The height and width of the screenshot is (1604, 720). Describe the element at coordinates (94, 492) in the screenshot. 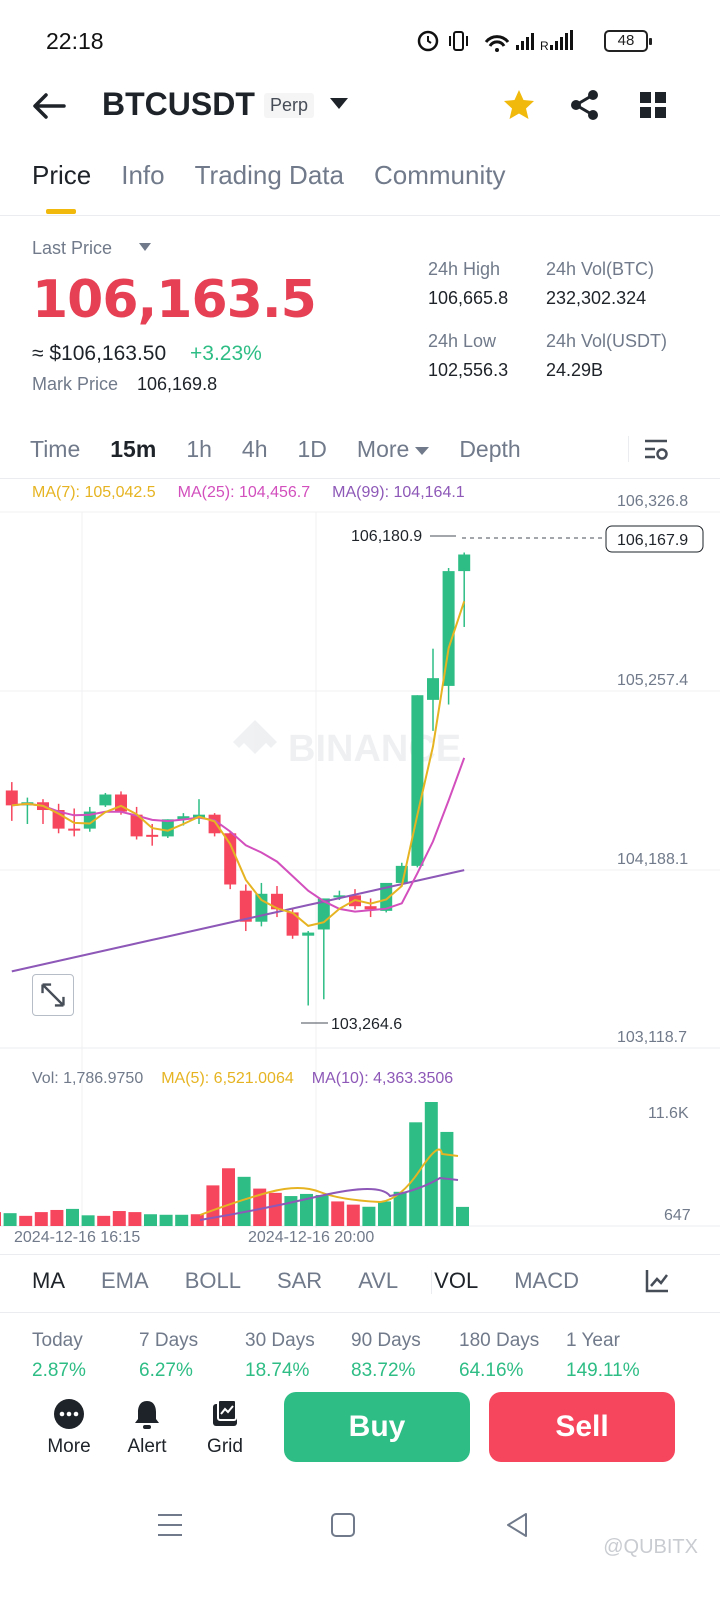

I see `ma7-legend: MA(7): 105,042.5` at that location.